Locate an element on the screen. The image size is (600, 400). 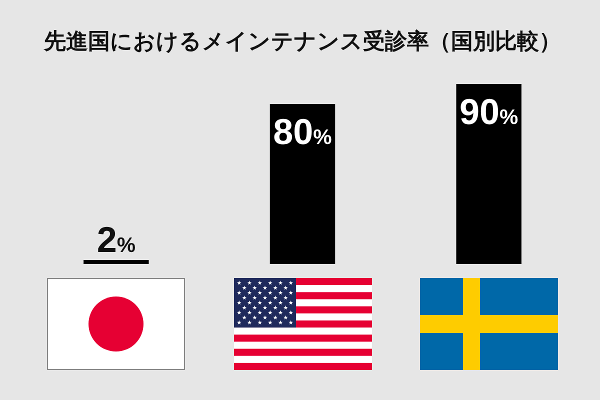
chart-title: 先進国におけるメインテナンス受診率（国別比較） is located at coordinates (302, 41).